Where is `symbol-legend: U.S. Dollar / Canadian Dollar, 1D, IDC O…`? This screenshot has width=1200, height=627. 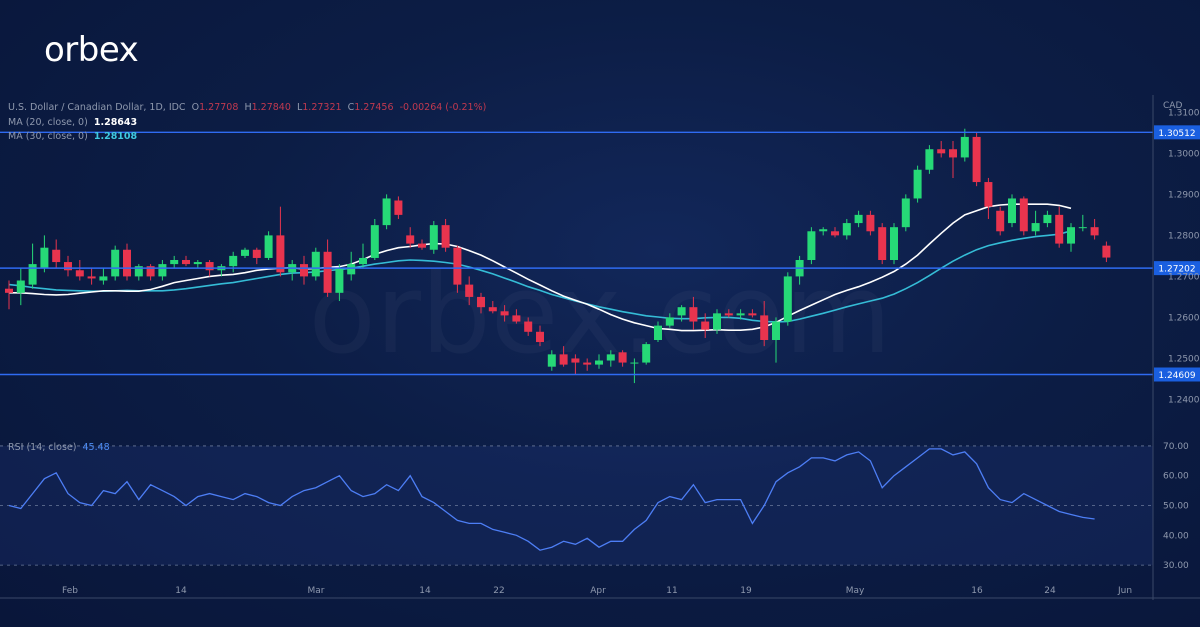
symbol-legend: U.S. Dollar / Canadian Dollar, 1D, IDC O… is located at coordinates (247, 107).